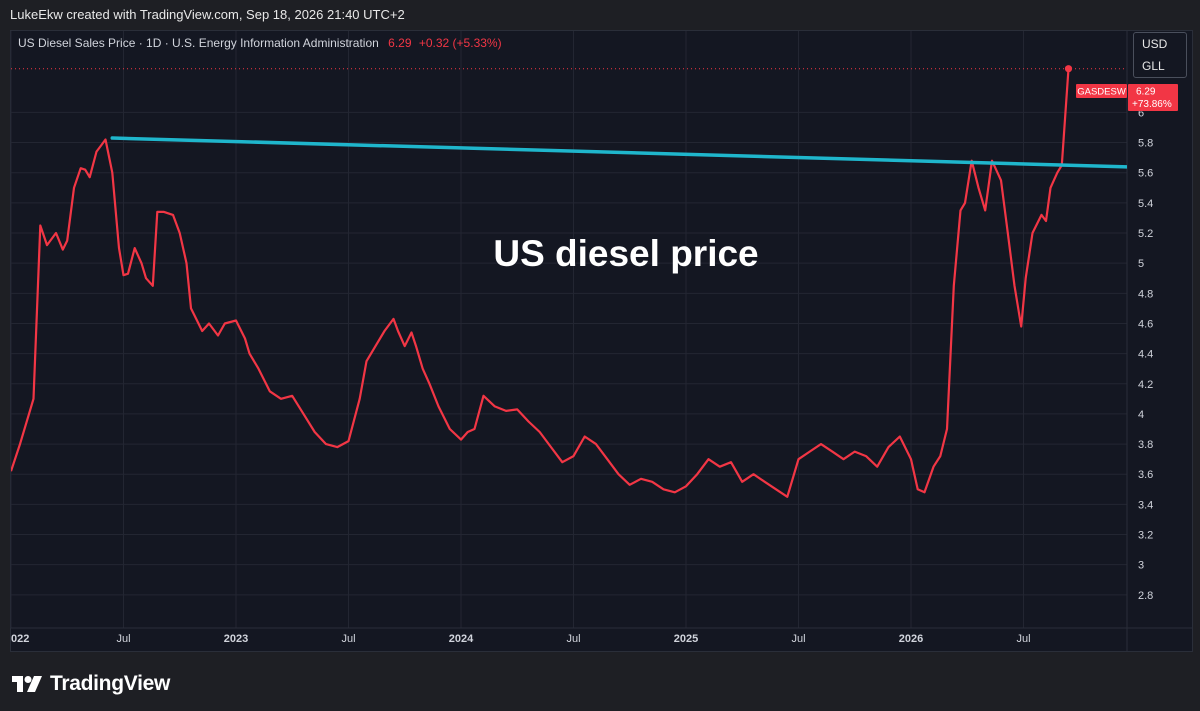 Image resolution: width=1200 pixels, height=711 pixels. I want to click on price-tag: GASDESW 6.29 +73.86%, so click(1127, 97).